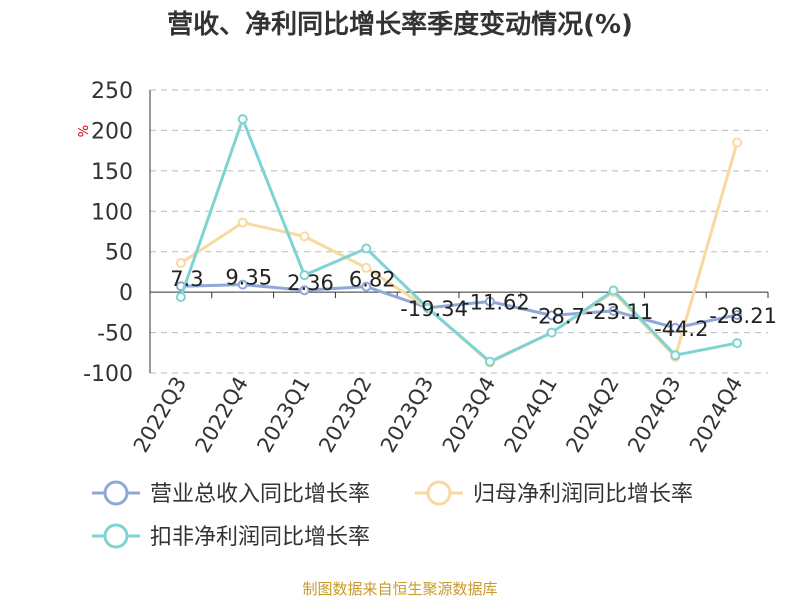 Image resolution: width=800 pixels, height=600 pixels. I want to click on x-tick-label: 2023Q2, so click(345, 415).